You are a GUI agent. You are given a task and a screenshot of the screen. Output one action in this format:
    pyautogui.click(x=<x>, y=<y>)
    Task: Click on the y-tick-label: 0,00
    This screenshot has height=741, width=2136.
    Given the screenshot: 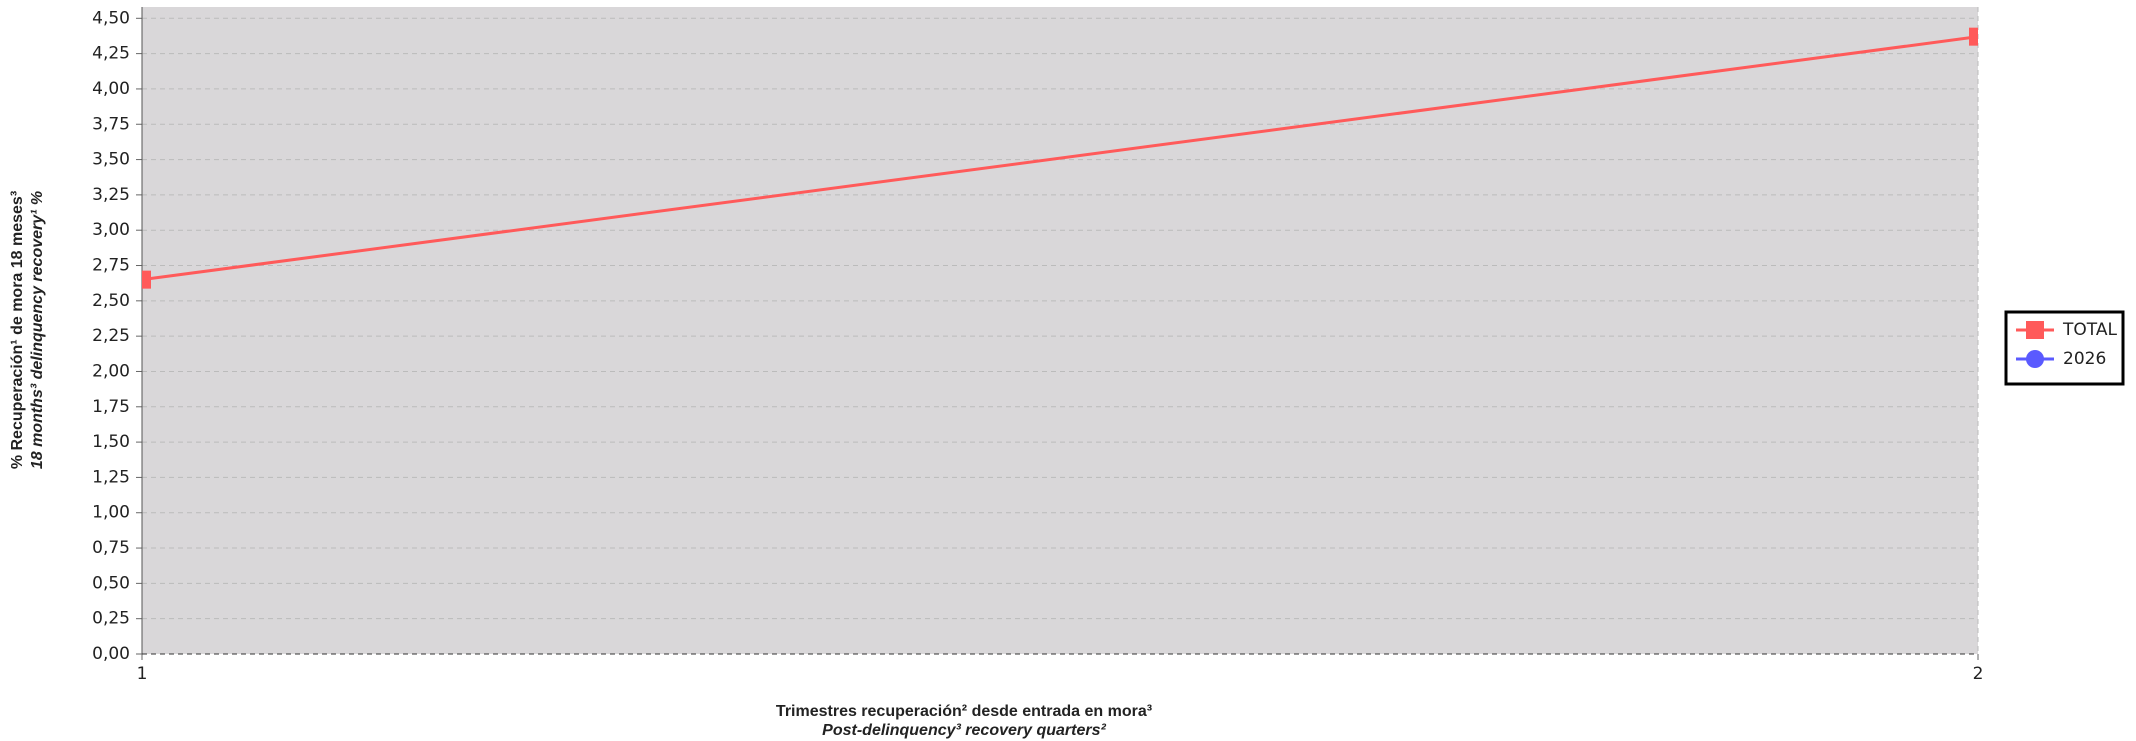 What is the action you would take?
    pyautogui.click(x=111, y=654)
    